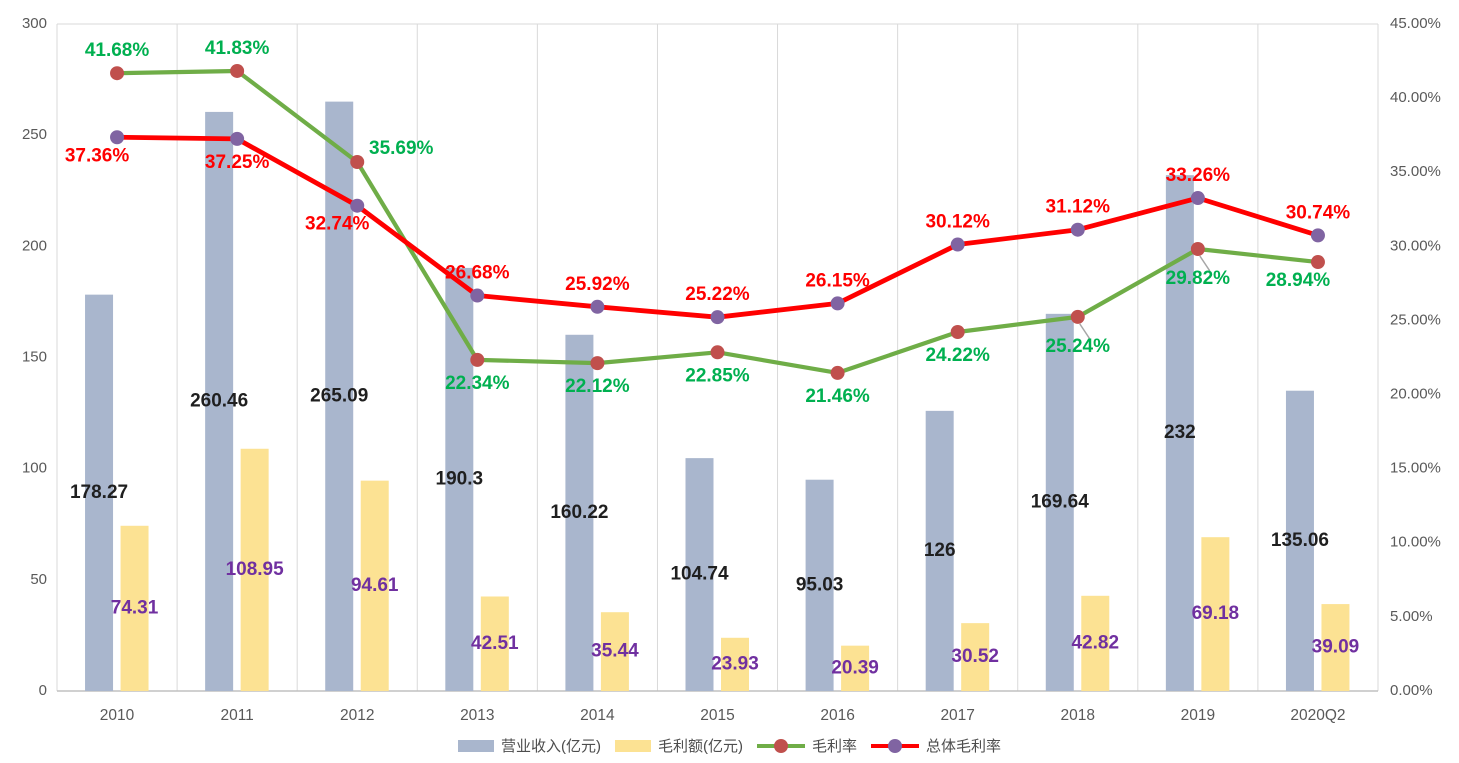 This screenshot has height=763, width=1459. I want to click on bar-series1-2015, so click(735, 664).